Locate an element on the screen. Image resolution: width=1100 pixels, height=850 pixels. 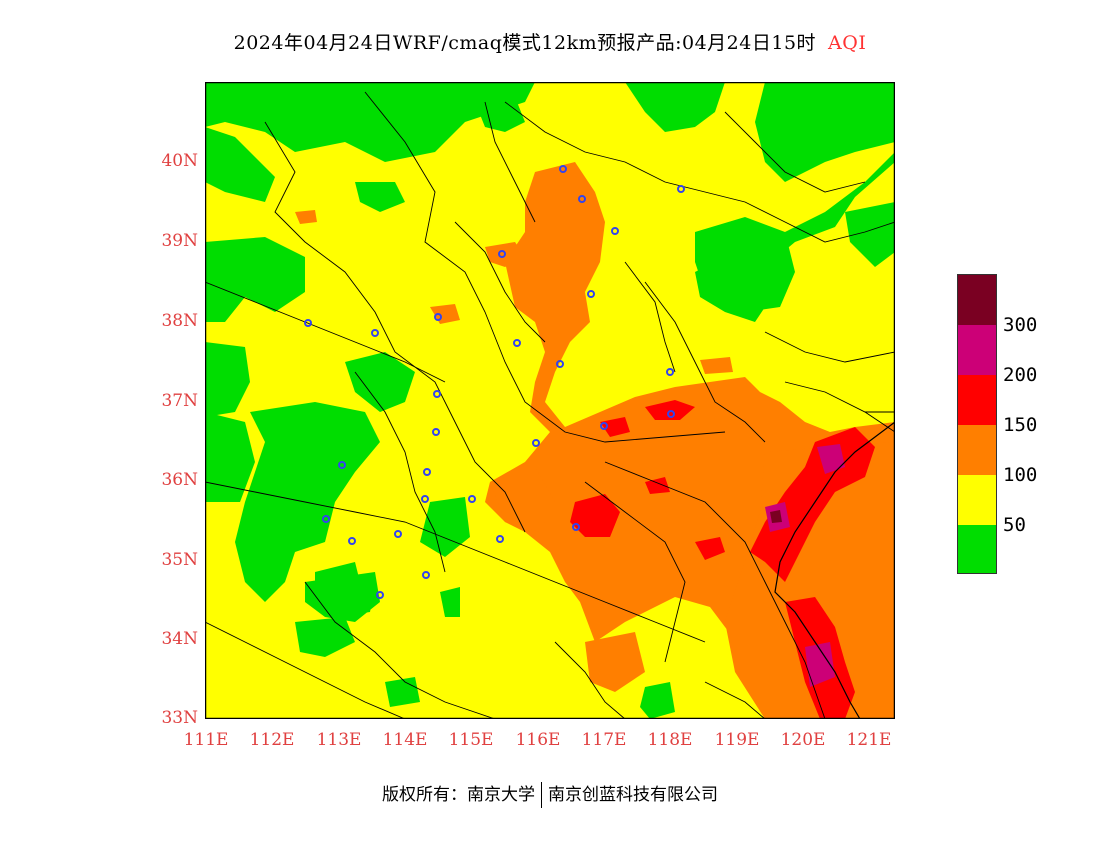
aqi-zones-hazardous is located at coordinates (776, 516).